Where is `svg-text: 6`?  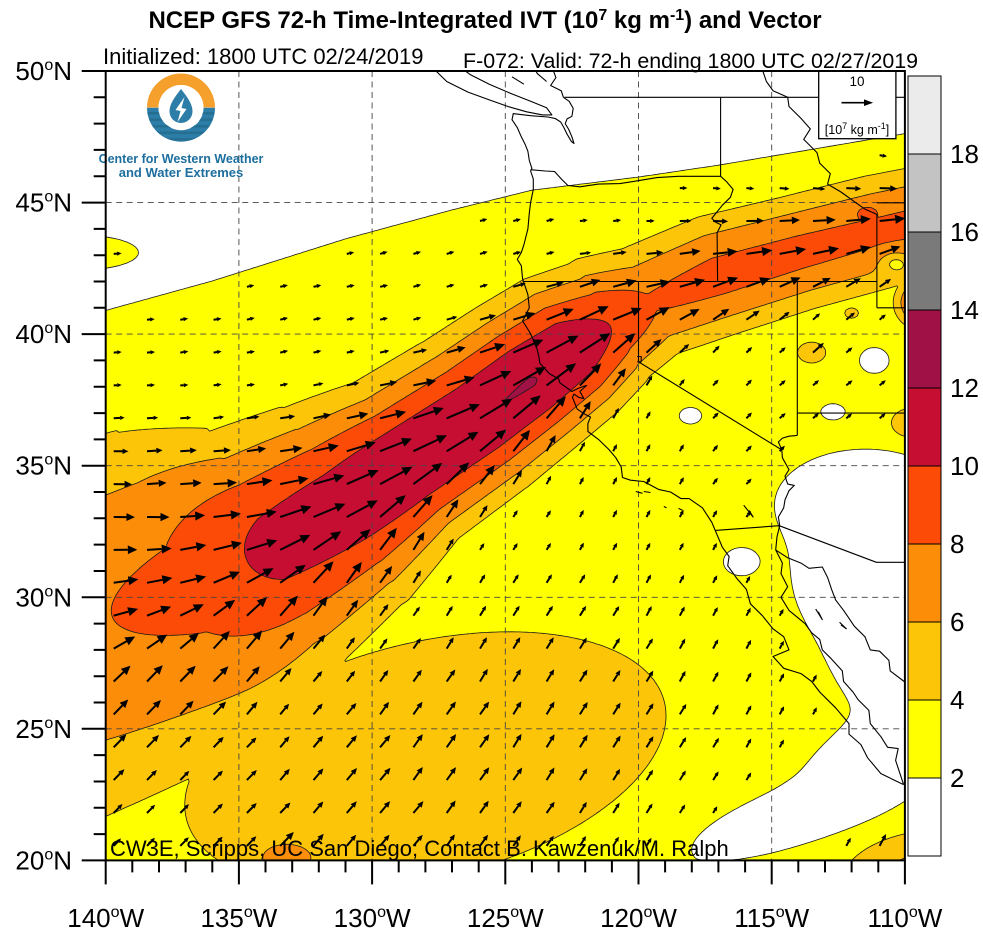
svg-text: 6 is located at coordinates (957, 622).